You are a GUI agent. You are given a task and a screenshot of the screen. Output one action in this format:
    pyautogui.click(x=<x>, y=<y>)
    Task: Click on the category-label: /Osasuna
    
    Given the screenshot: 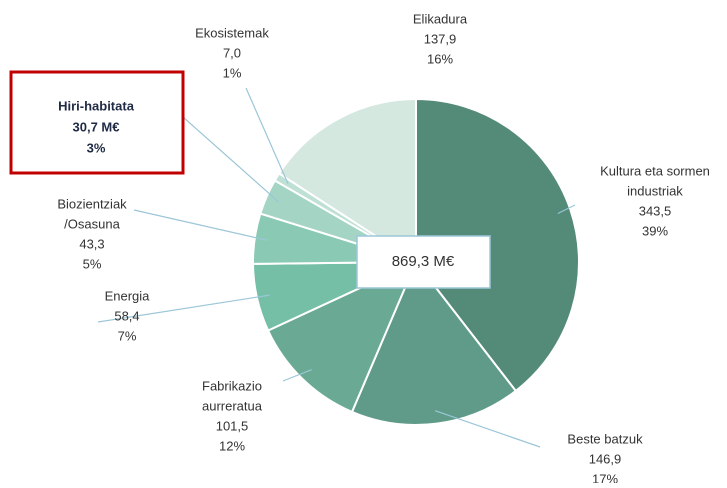 What is the action you would take?
    pyautogui.click(x=92, y=223)
    